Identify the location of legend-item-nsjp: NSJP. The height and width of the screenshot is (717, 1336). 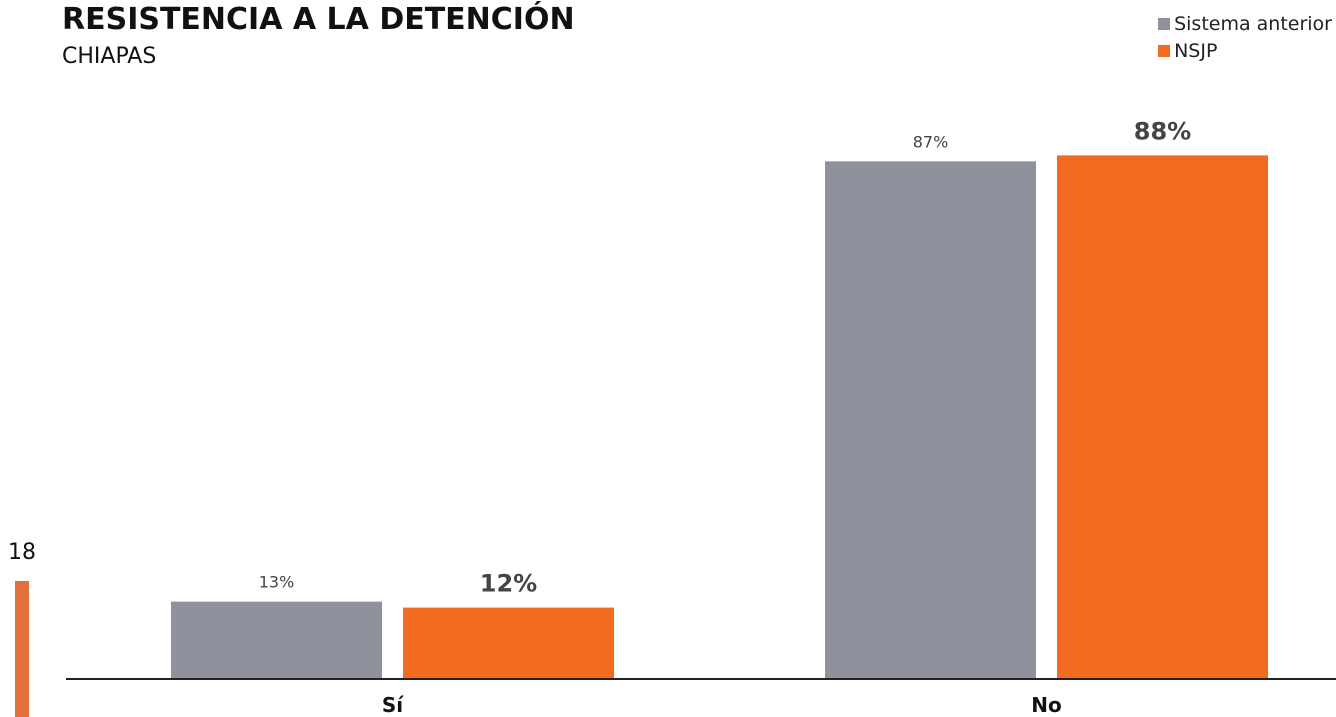
(1245, 50).